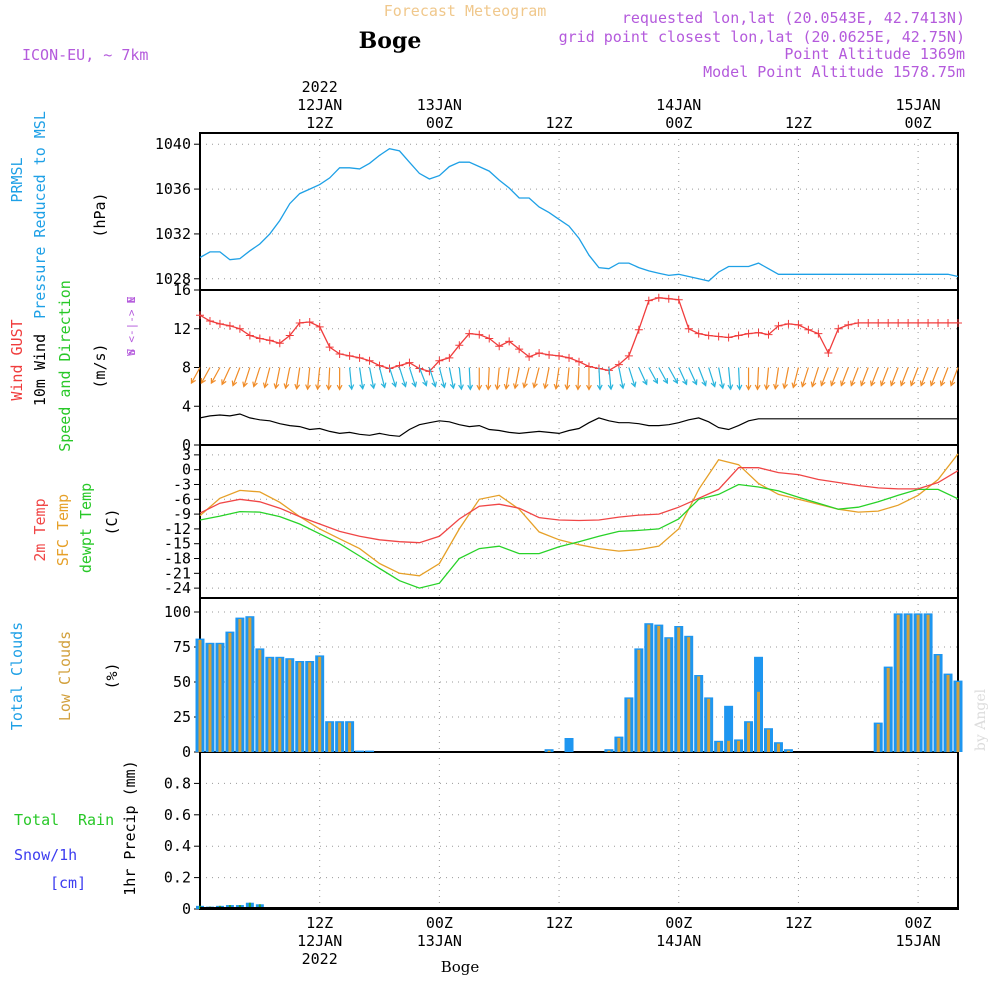 This screenshot has width=1000, height=1000. Describe the element at coordinates (981, 719) in the screenshot. I see `credit: by Angel` at that location.